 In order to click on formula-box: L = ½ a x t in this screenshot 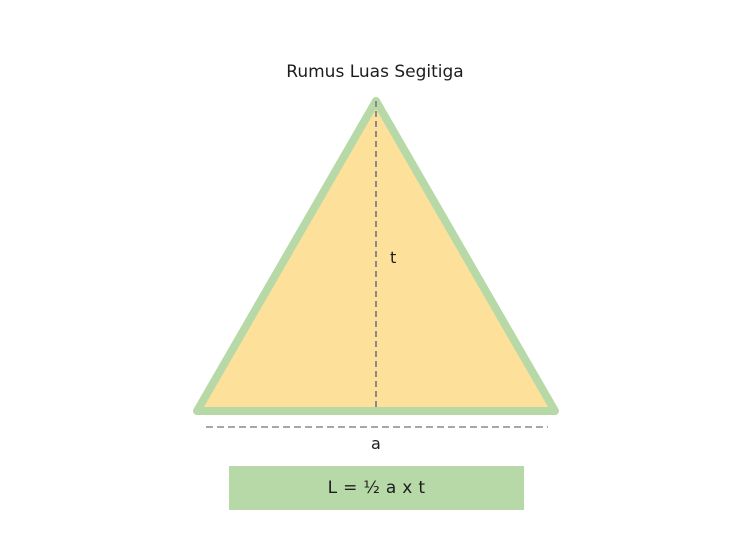, I will do `click(376, 488)`.